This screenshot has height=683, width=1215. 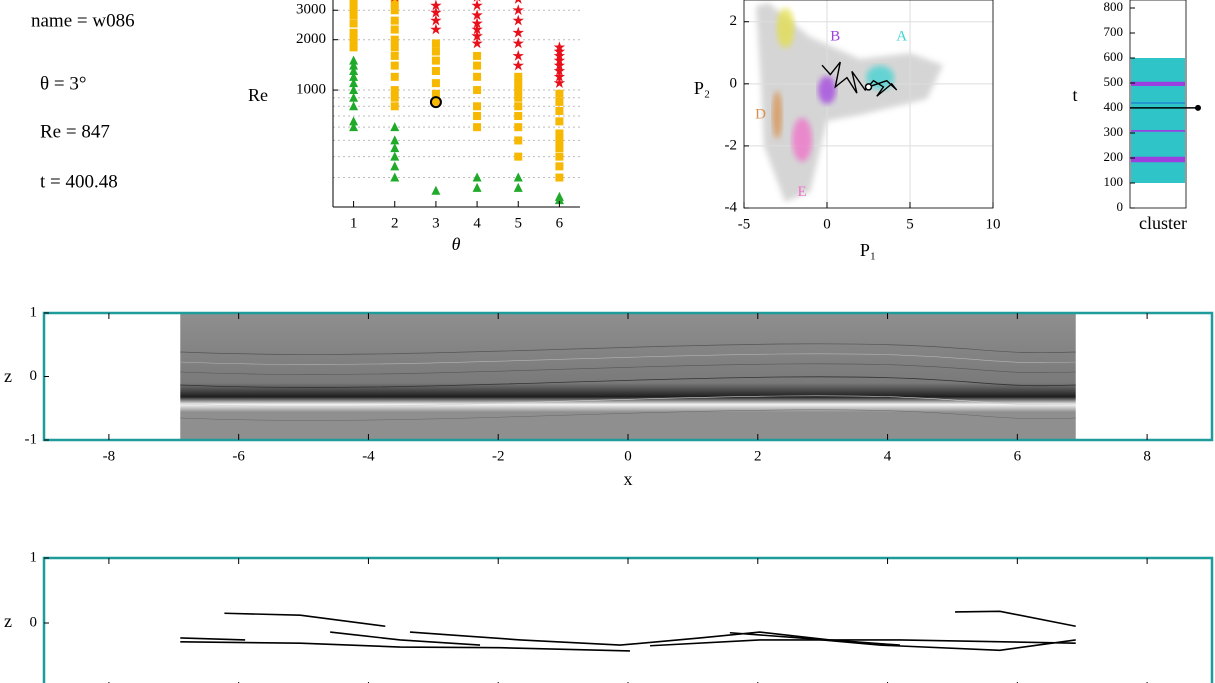 What do you see at coordinates (868, 104) in the screenshot?
I see `axes-frame` at bounding box center [868, 104].